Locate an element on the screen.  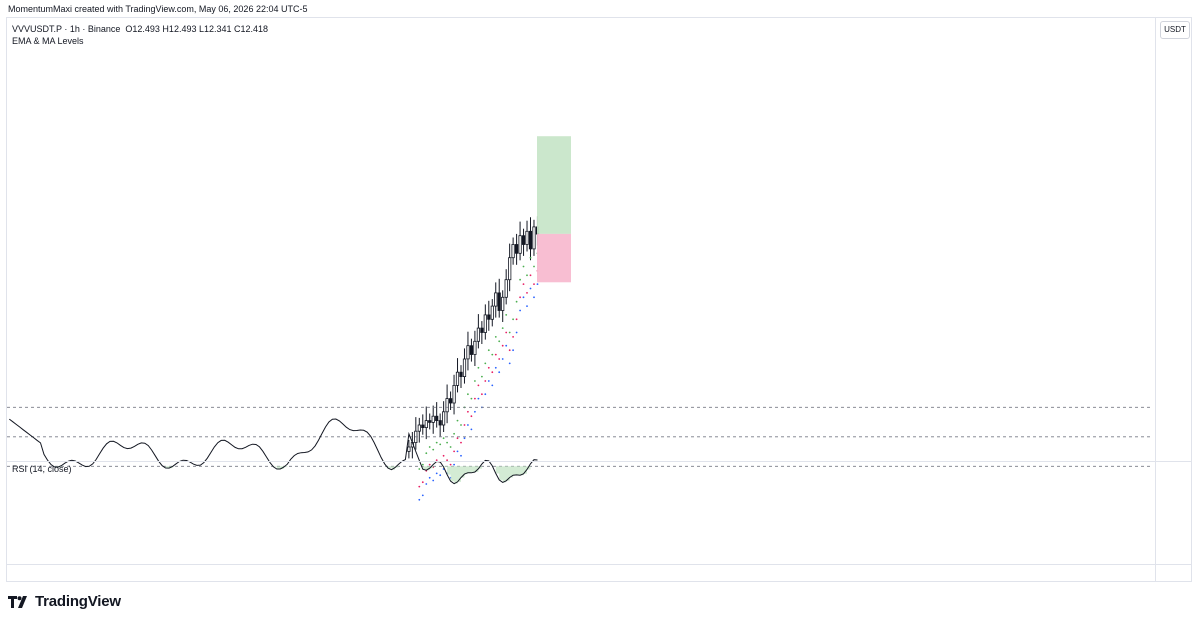
price-pane is located at coordinates (489, 318).